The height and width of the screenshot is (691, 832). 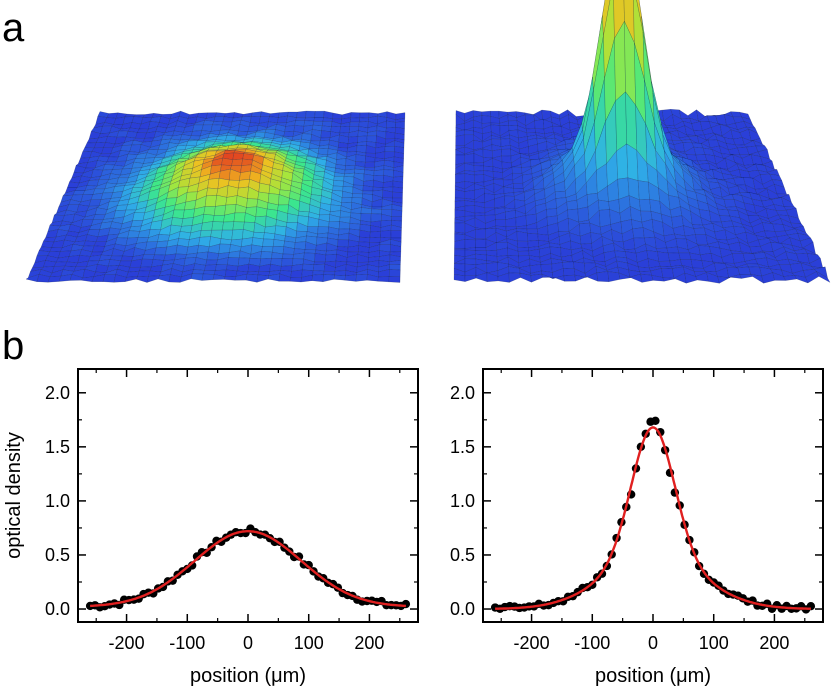 I want to click on panel-label-b: b, so click(x=13, y=346).